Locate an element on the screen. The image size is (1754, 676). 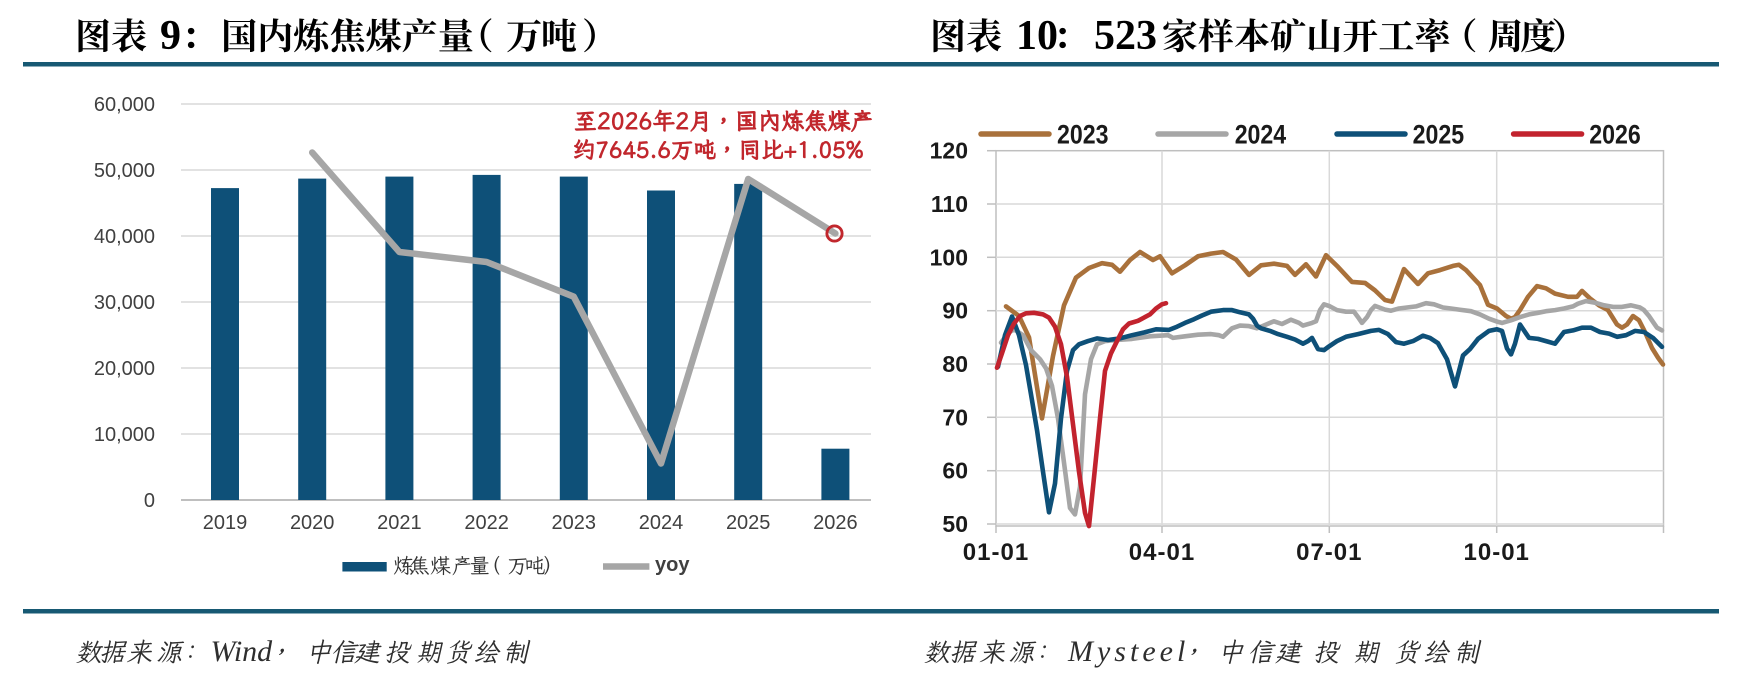
svg-text: 2022 is located at coordinates (486, 523).